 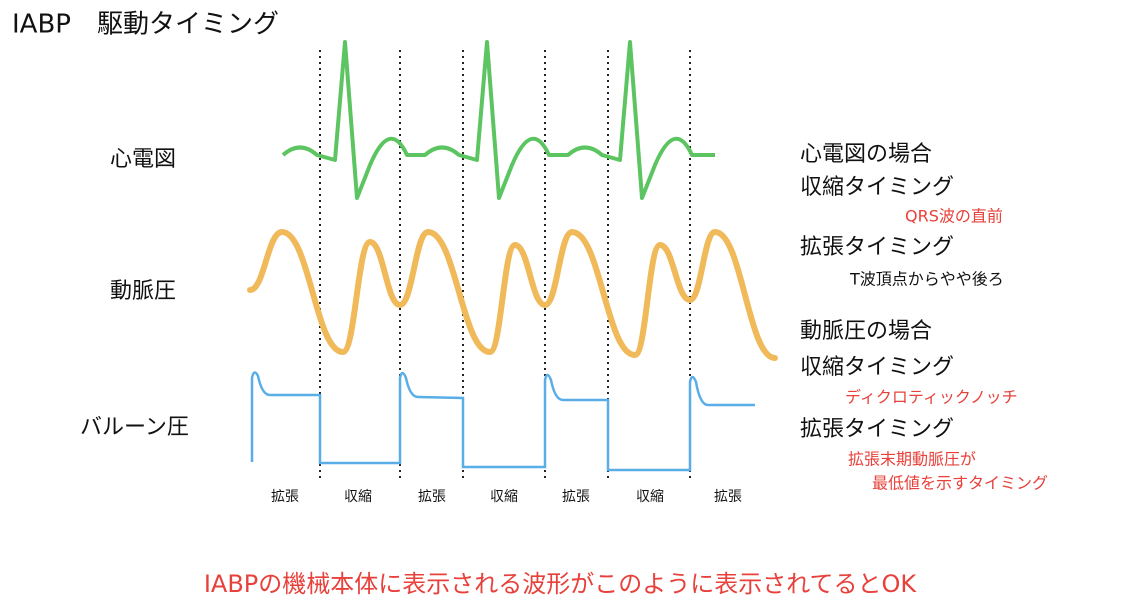 What do you see at coordinates (954, 216) in the screenshot?
I see `note-detail: QRS波の直前` at bounding box center [954, 216].